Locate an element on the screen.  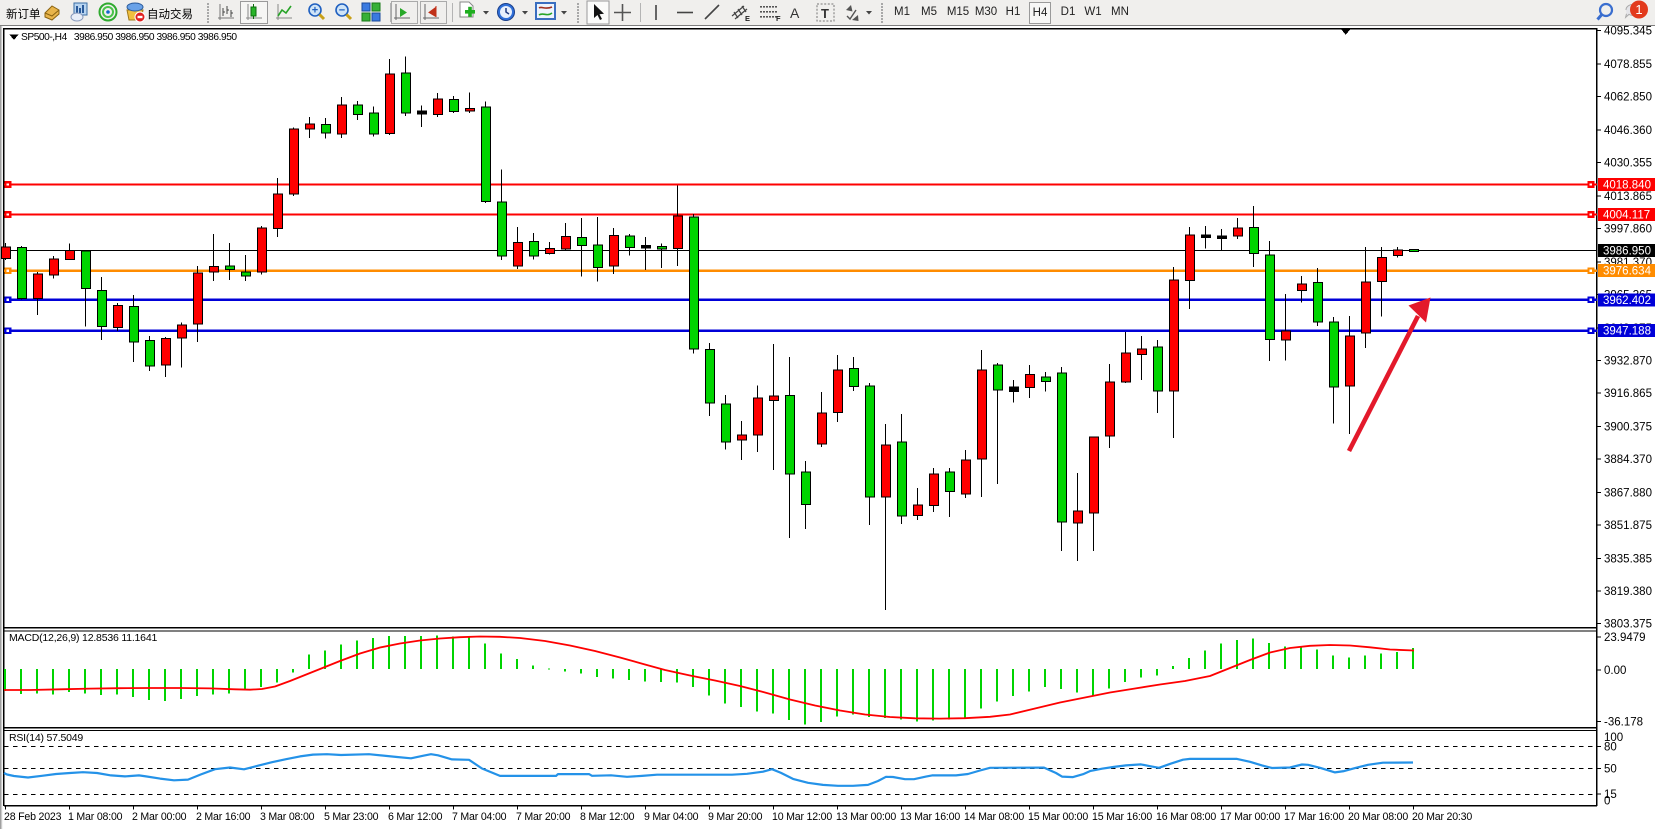
svg-text: 4062.850 is located at coordinates (1628, 97).